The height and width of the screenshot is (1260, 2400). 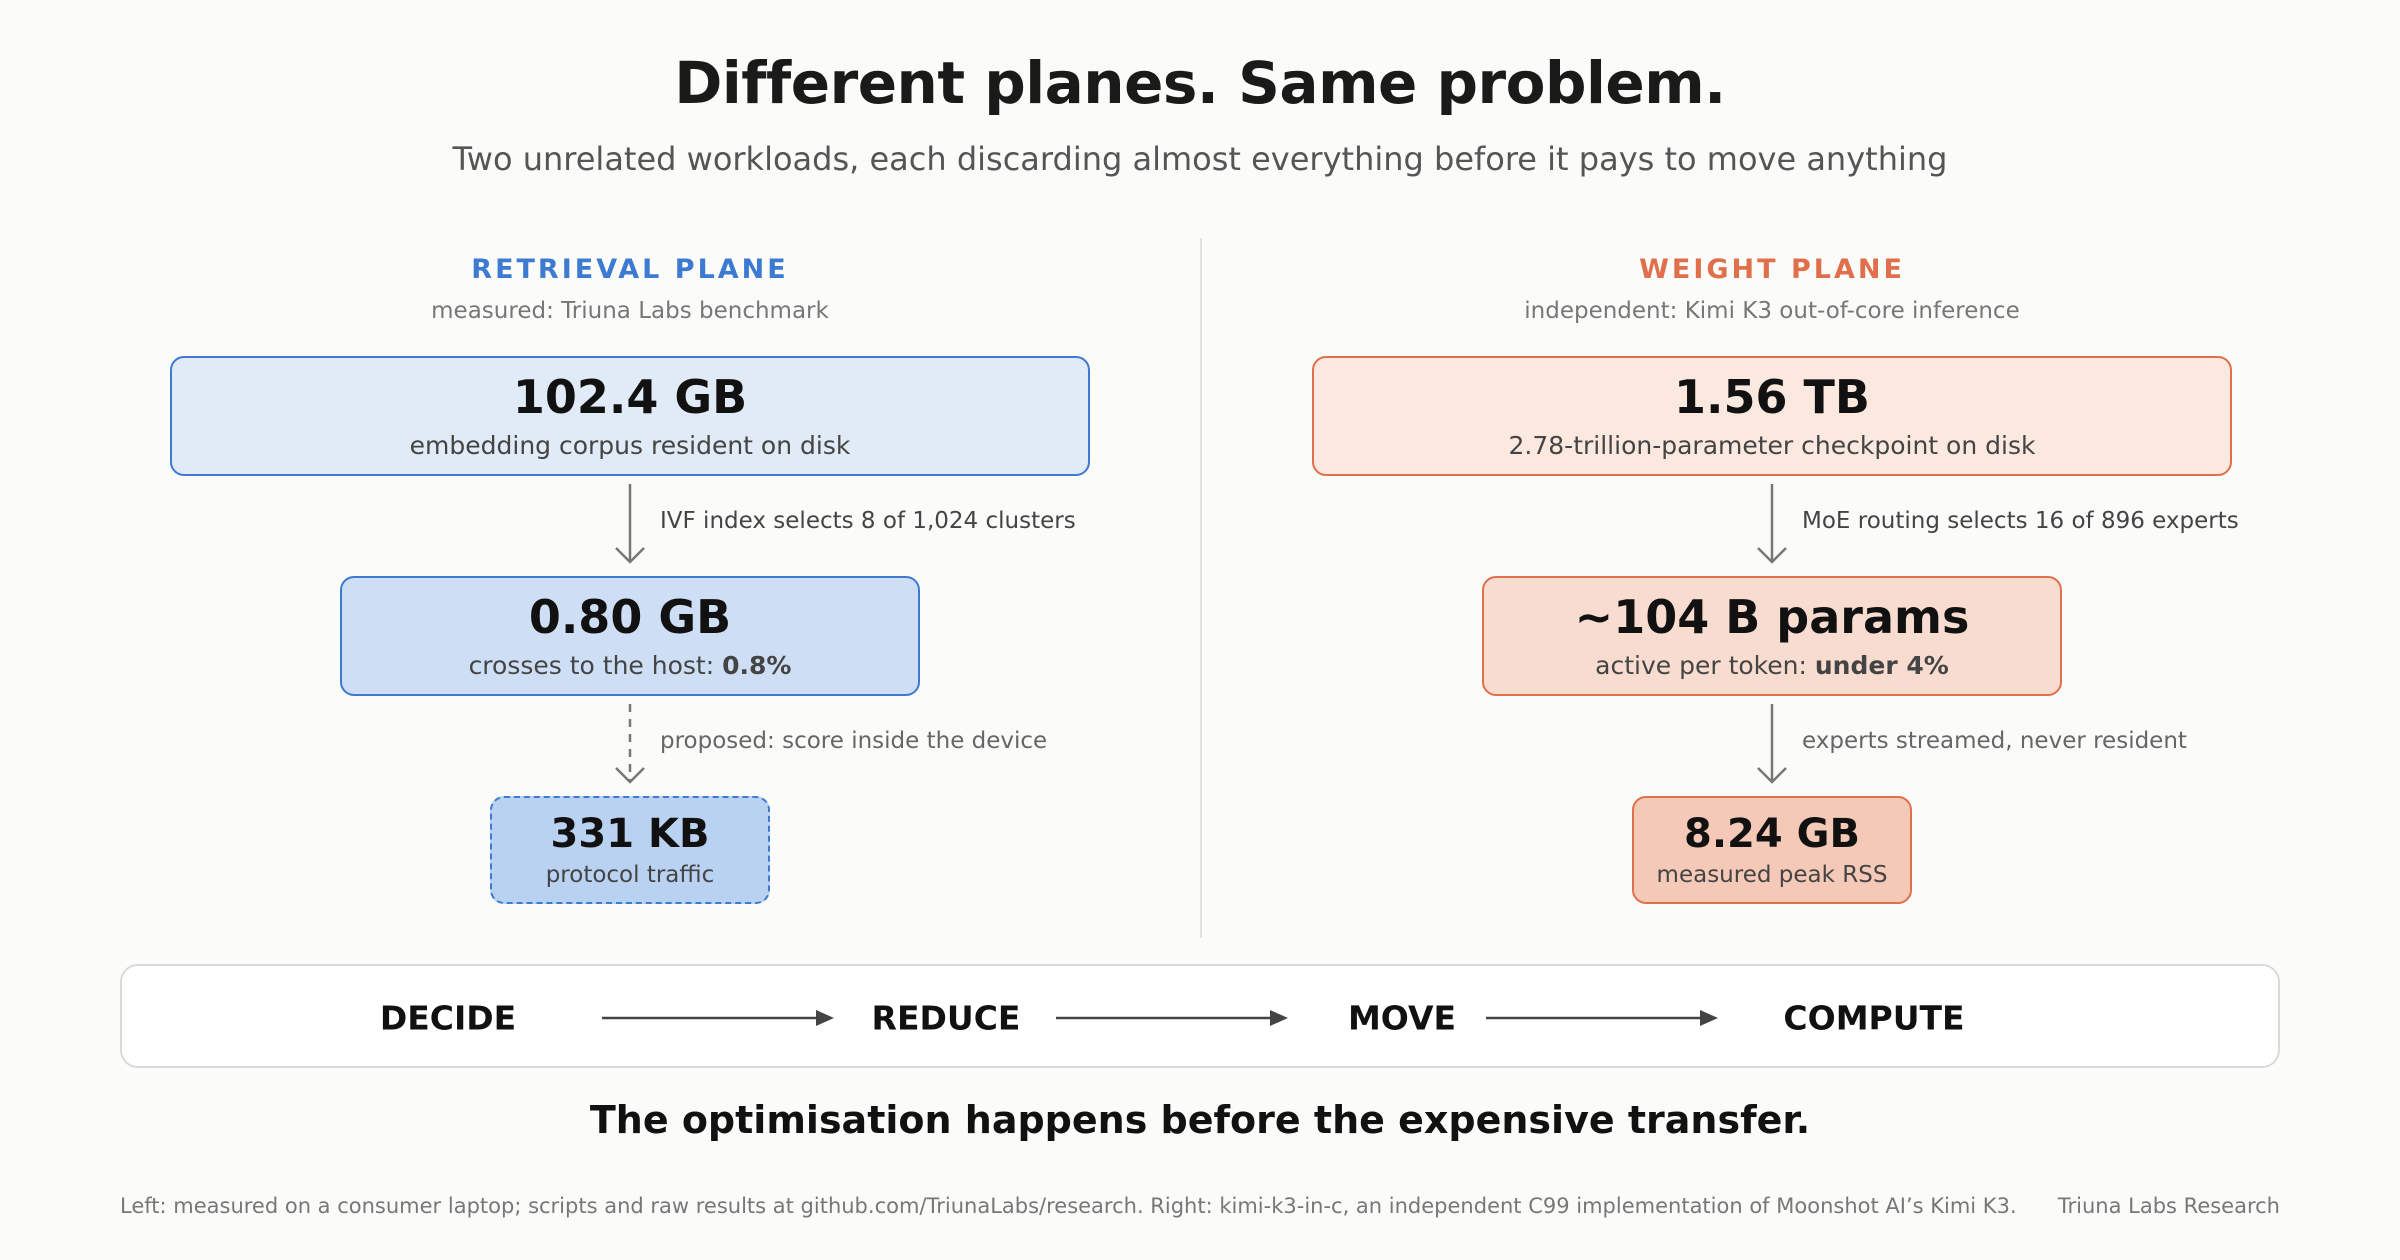 I want to click on footer-brand: Triuna Labs Research, so click(x=2168, y=1206).